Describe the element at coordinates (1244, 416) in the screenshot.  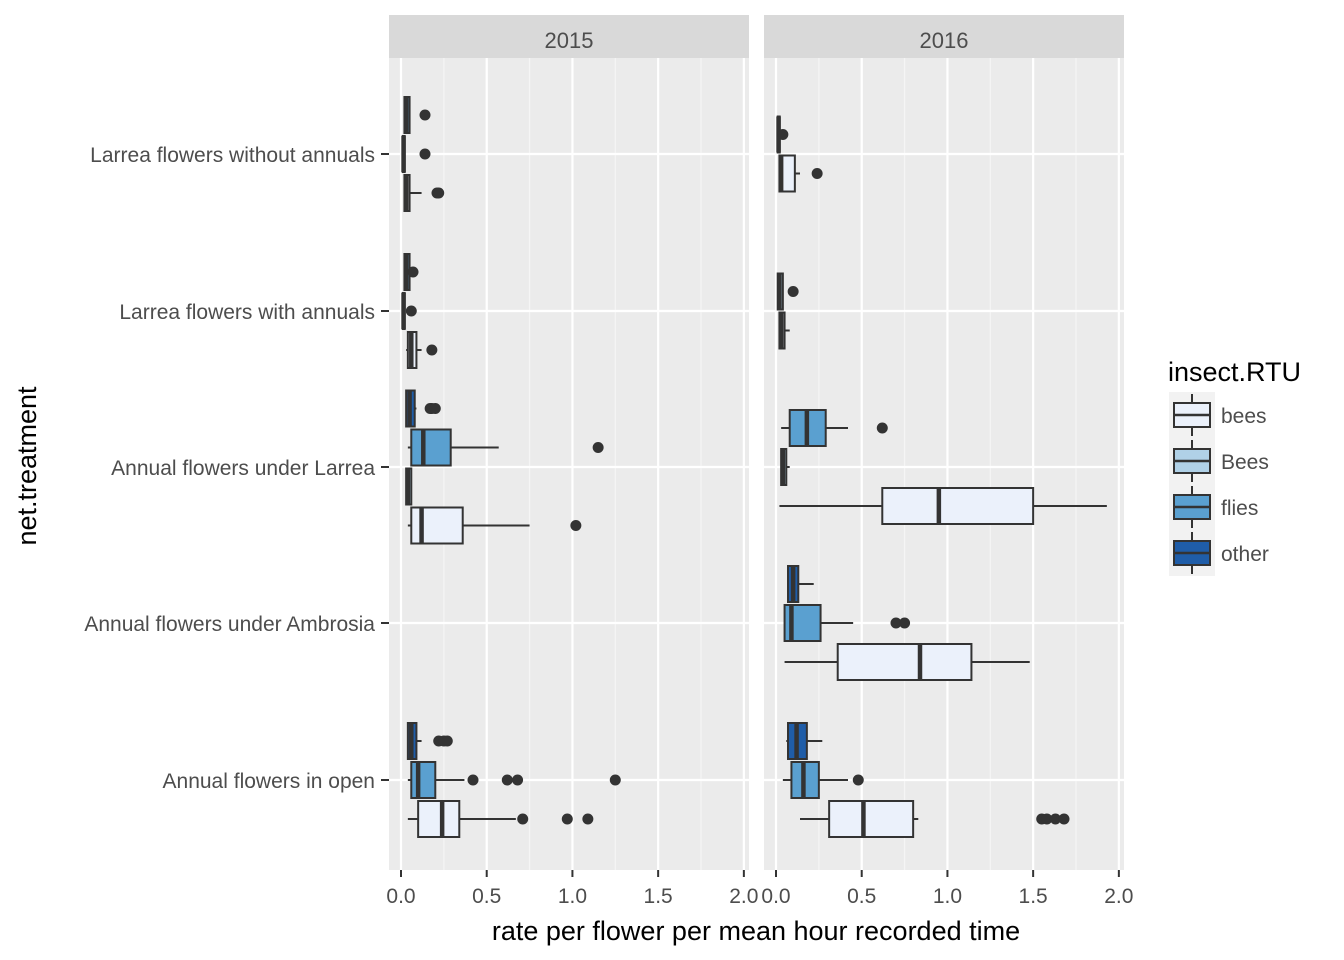
I see `legend-label: bees` at that location.